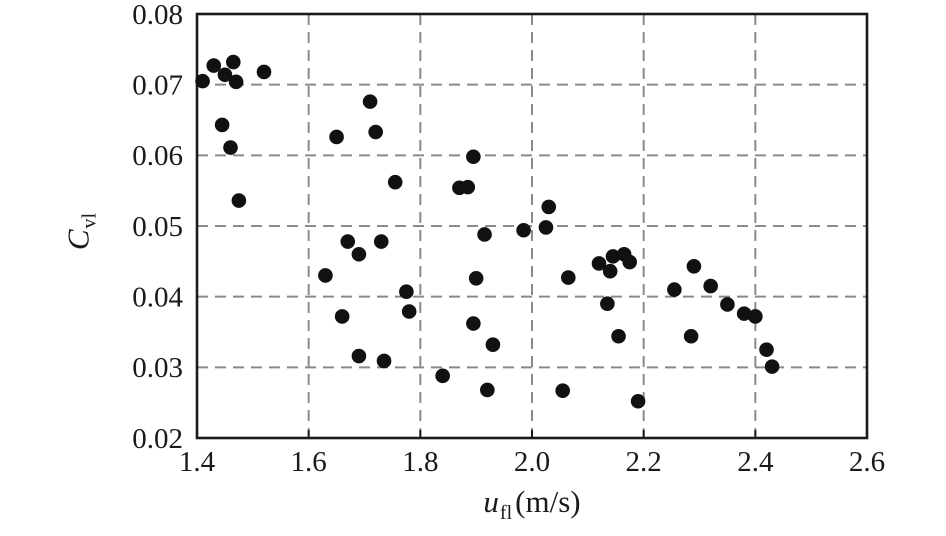 Image resolution: width=946 pixels, height=536 pixels. What do you see at coordinates (89, 220) in the screenshot?
I see `y-axis-subscript: vl` at bounding box center [89, 220].